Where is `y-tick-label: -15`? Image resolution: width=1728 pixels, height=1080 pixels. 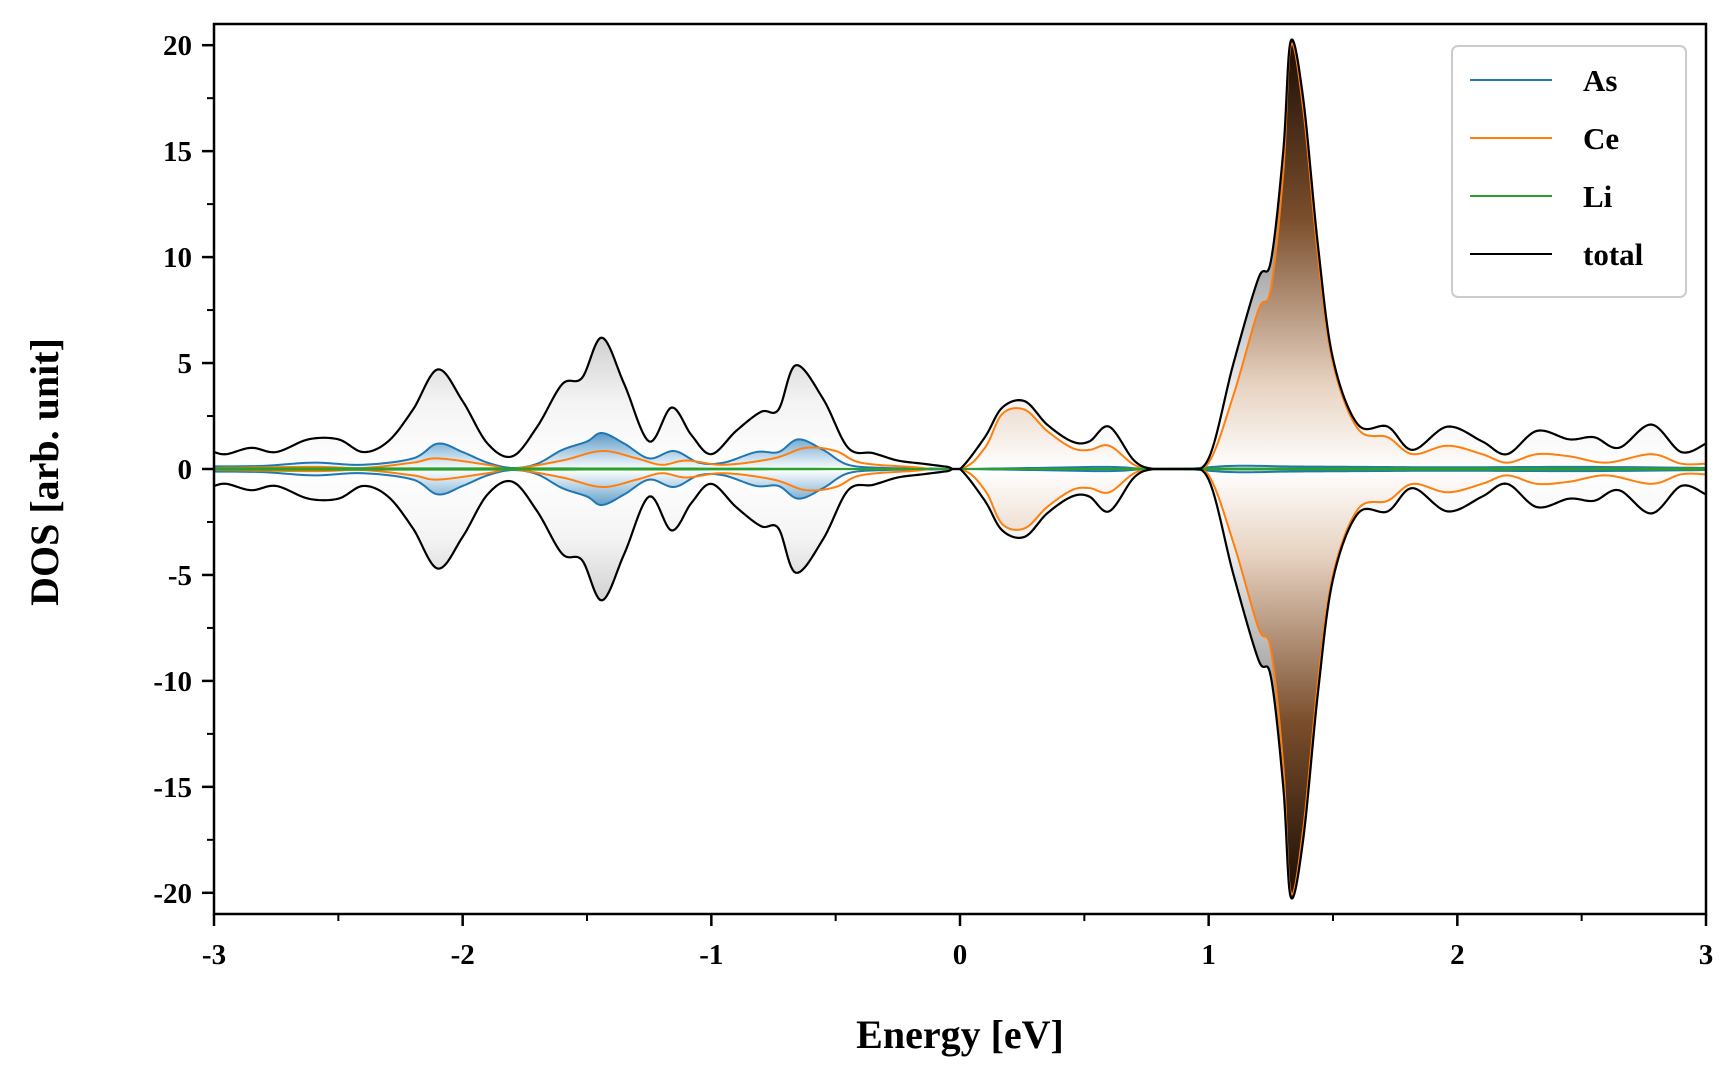 y-tick-label: -15 is located at coordinates (172, 788).